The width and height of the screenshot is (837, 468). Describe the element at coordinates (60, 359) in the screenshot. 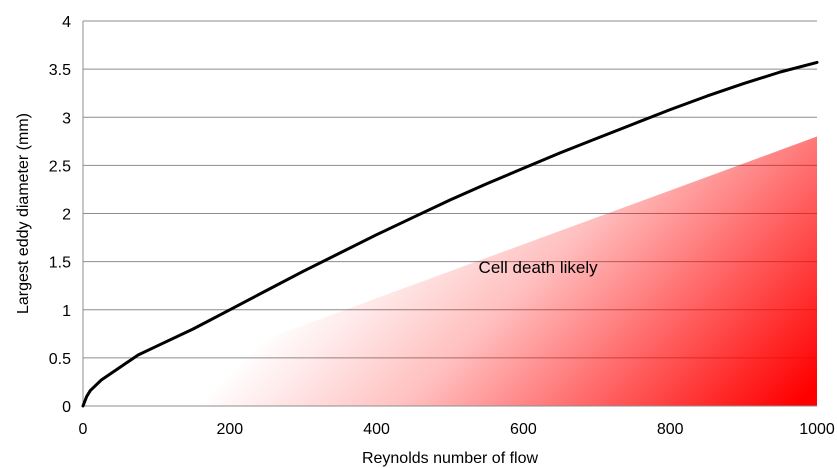

I see `y-tick-1: 0.5` at that location.